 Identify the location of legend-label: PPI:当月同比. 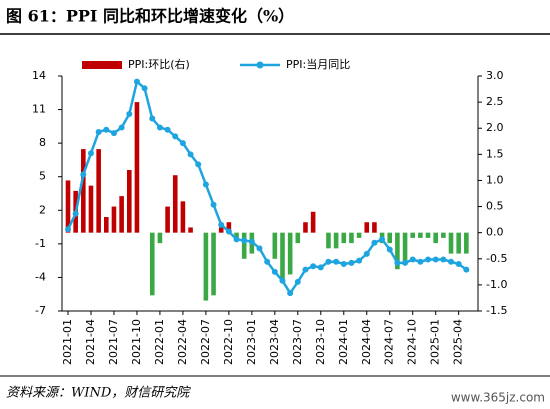
(318, 64).